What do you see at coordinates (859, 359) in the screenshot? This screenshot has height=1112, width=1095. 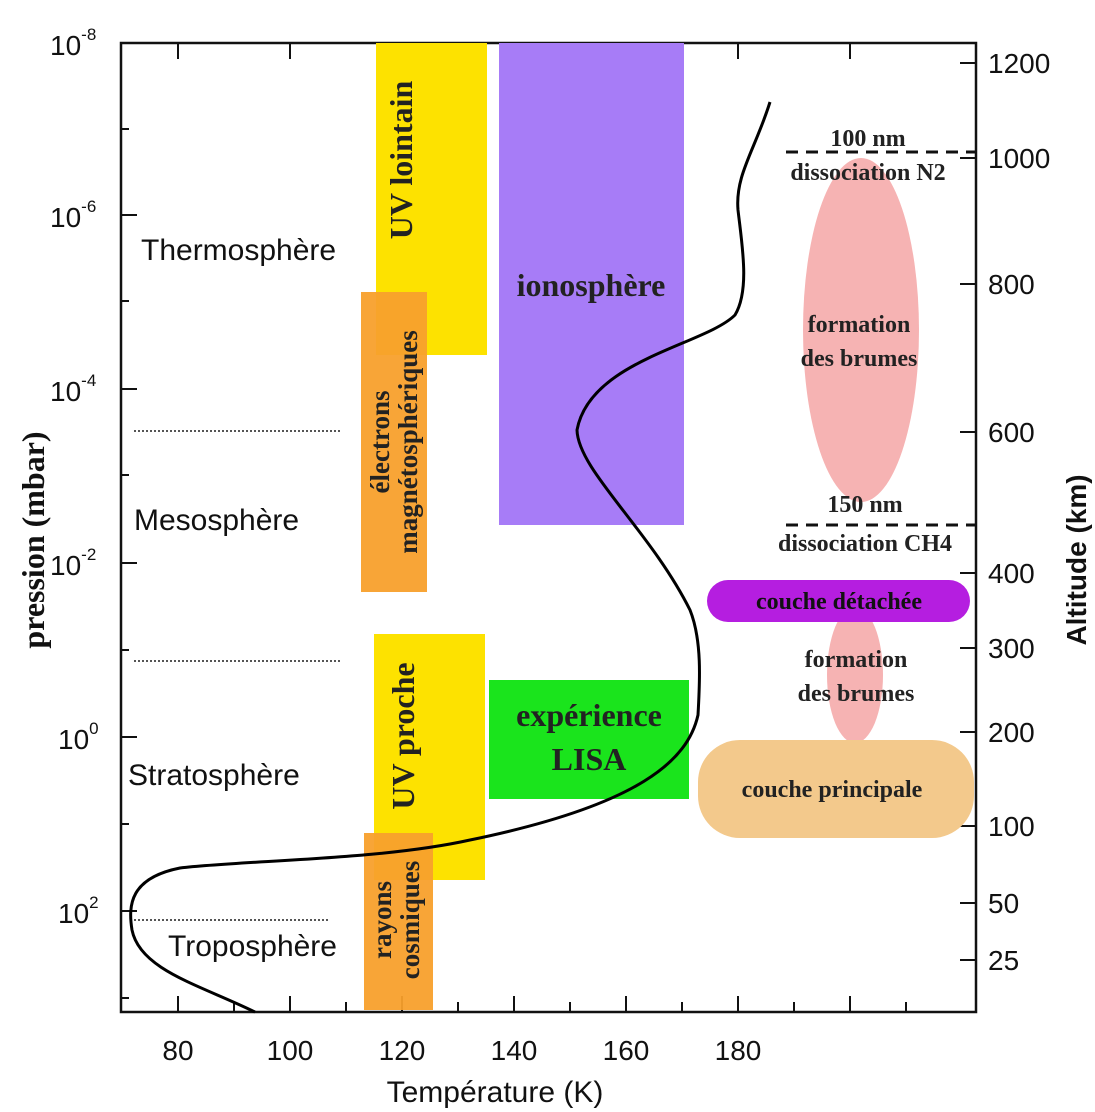 I see `haze-upper-label-2: des brumes` at bounding box center [859, 359].